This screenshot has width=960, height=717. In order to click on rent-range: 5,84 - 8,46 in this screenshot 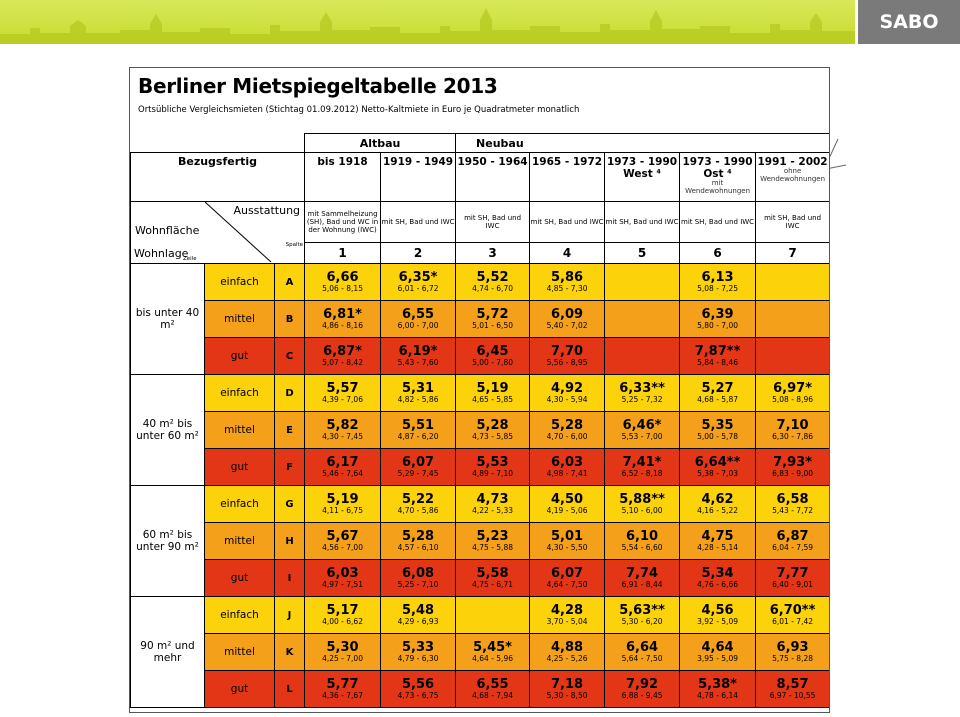, I will do `click(717, 362)`.